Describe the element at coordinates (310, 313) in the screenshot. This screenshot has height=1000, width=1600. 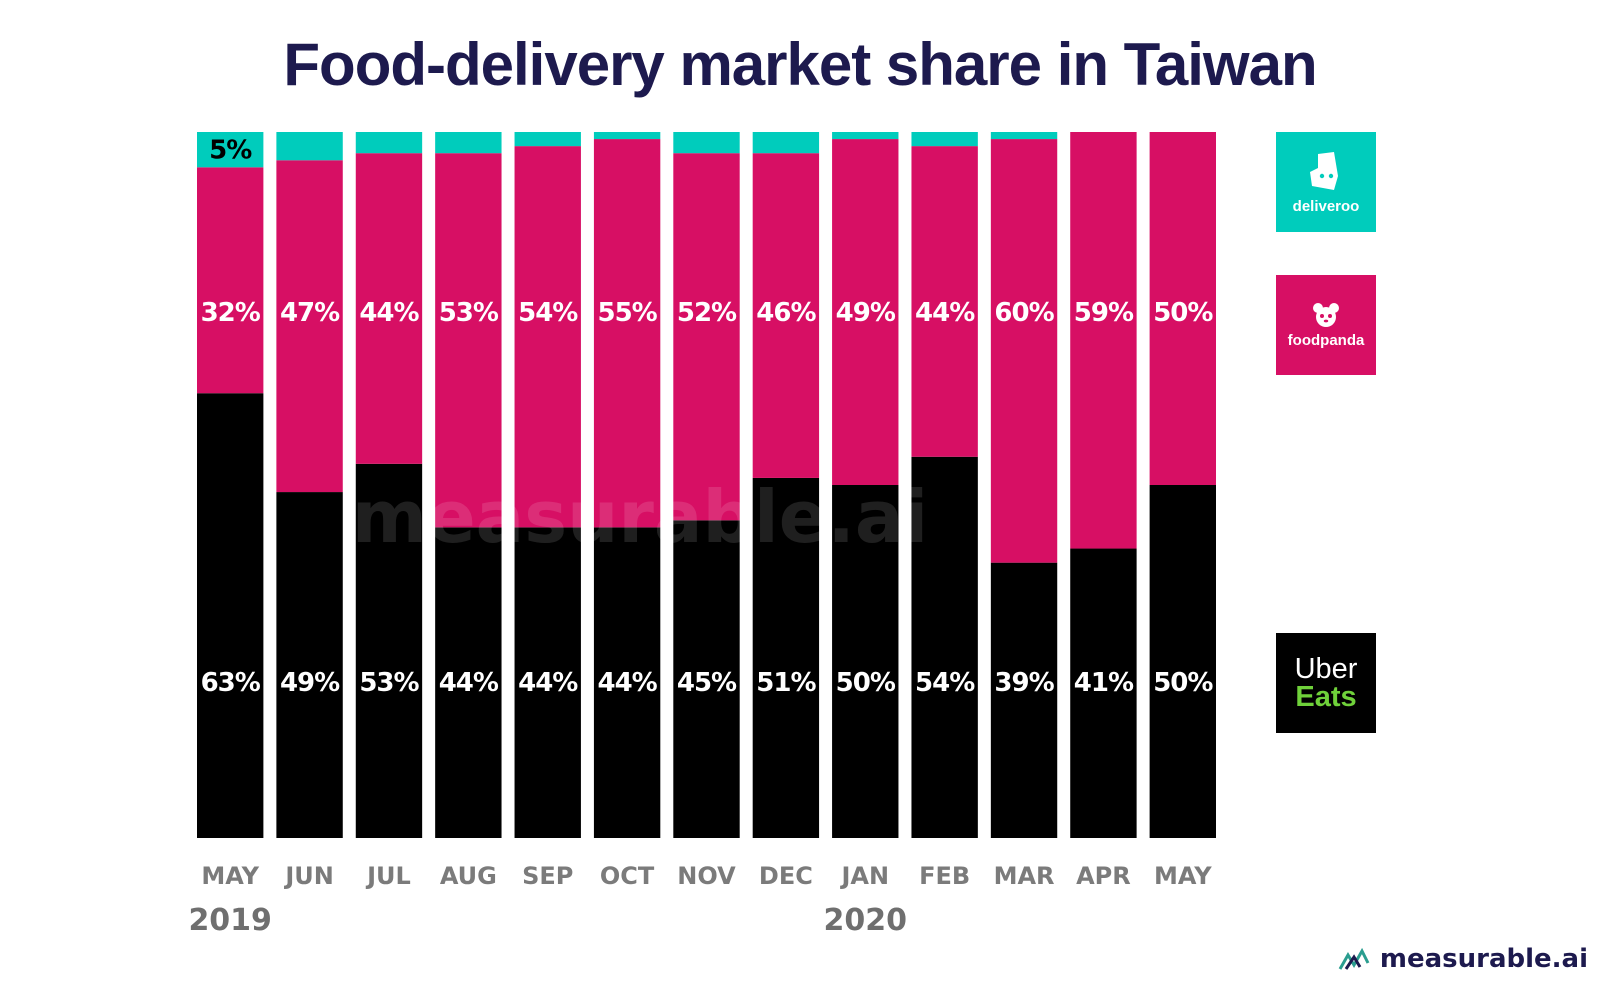
I see `data-label-foodpanda-1: 47%` at that location.